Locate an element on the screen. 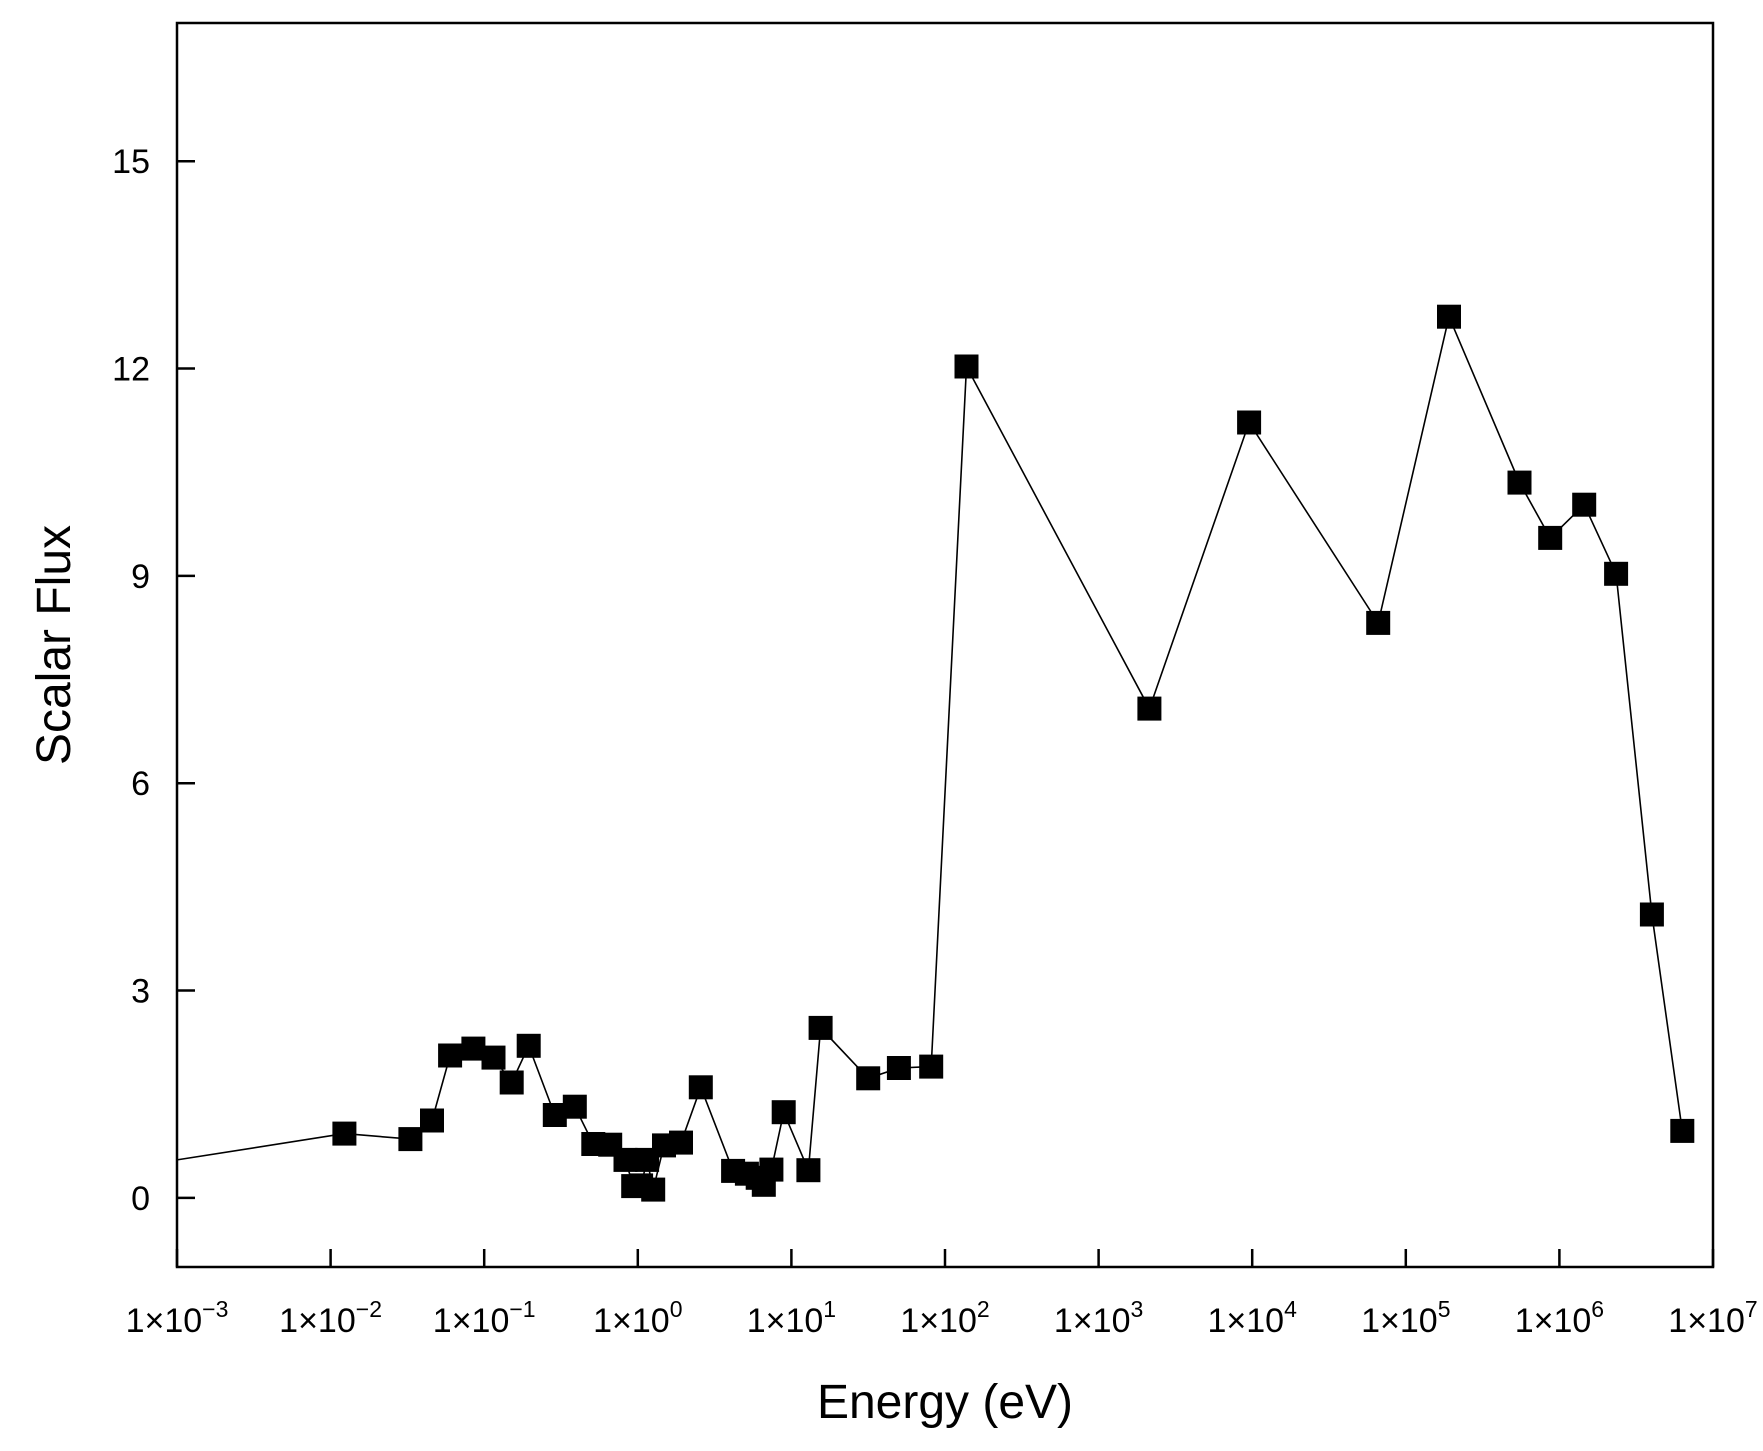  x-tick-label: 1×10⁵ is located at coordinates (1405, 1318).